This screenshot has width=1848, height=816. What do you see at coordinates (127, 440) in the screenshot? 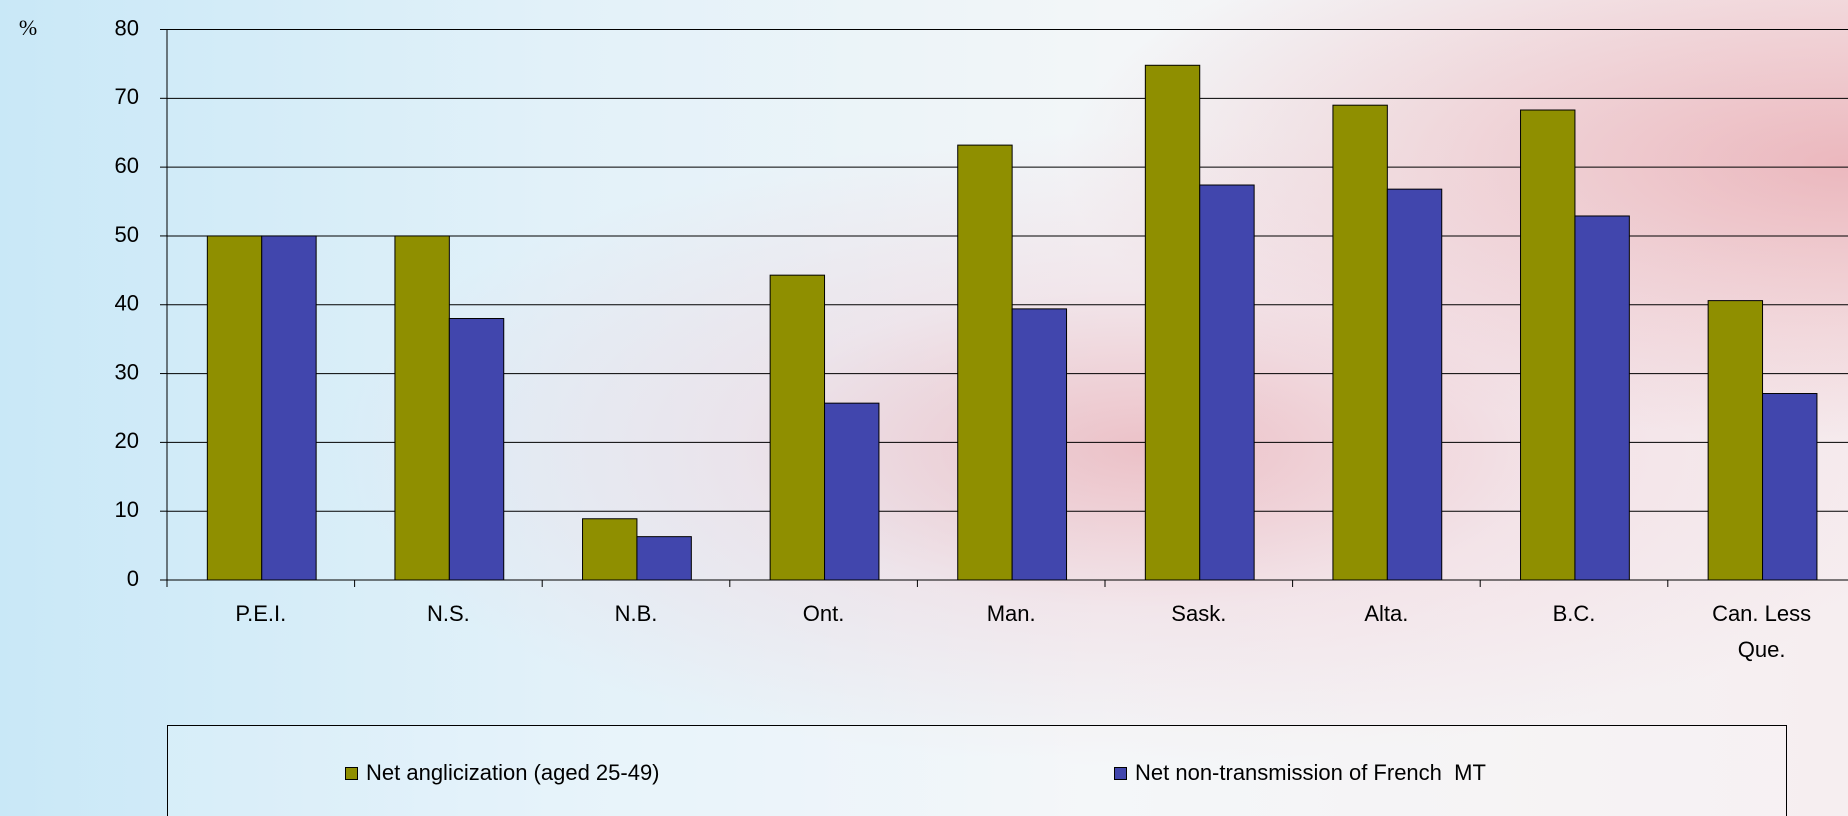
I see `y-tick-label: 20` at bounding box center [127, 440].